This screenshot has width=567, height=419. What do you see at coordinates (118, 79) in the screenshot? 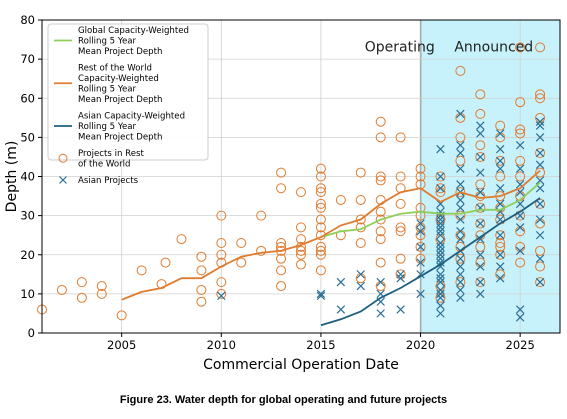
I see `legend-rest-line-label: Capacity-Weighted` at bounding box center [118, 79].